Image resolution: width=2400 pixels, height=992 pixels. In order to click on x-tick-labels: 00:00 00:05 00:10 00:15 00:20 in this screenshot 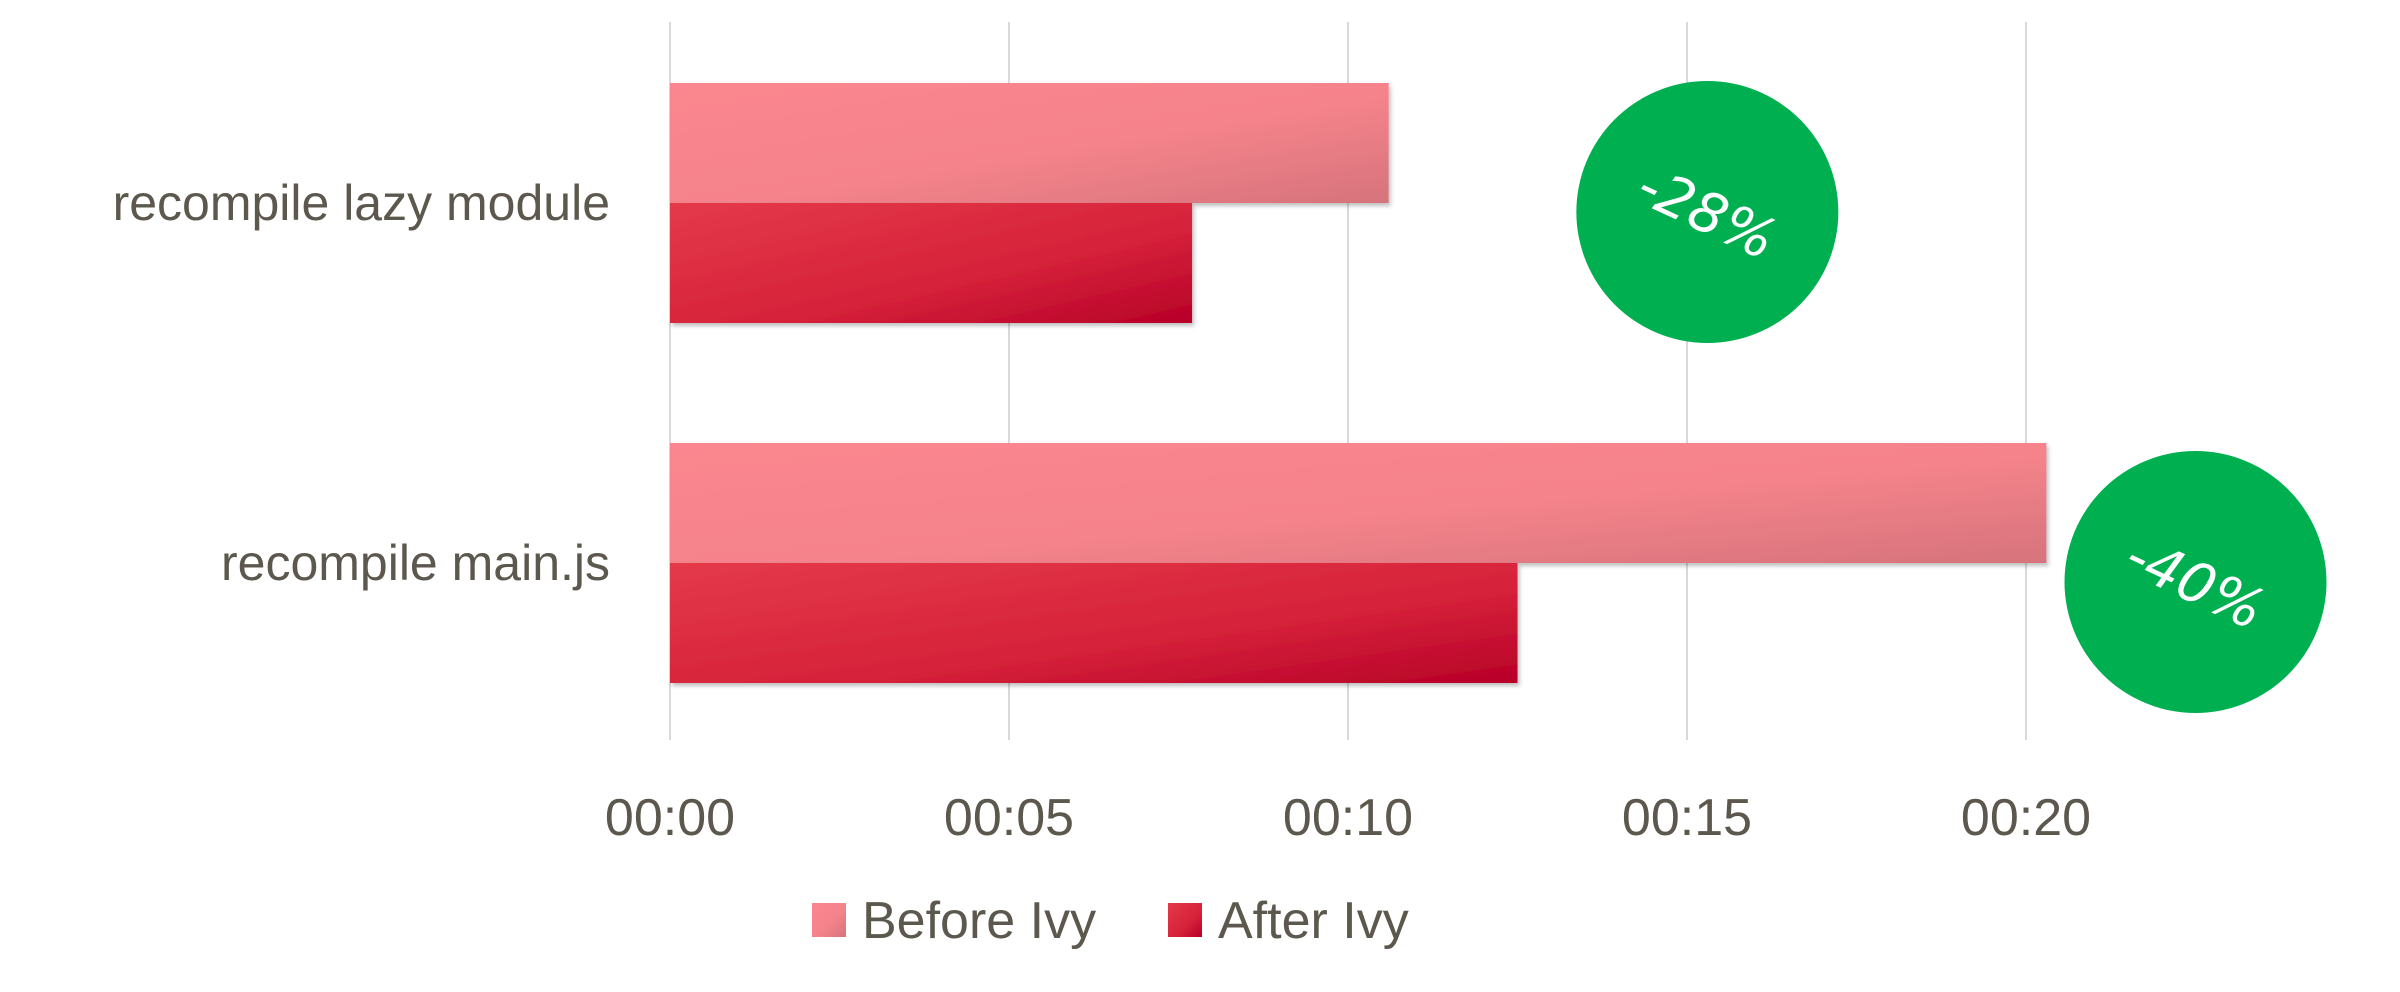, I will do `click(1348, 818)`.